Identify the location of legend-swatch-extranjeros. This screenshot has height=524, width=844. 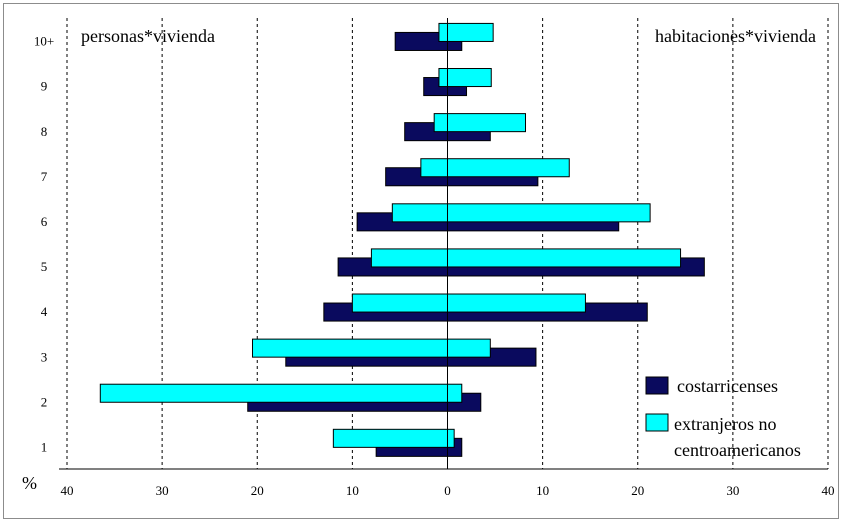
(657, 422).